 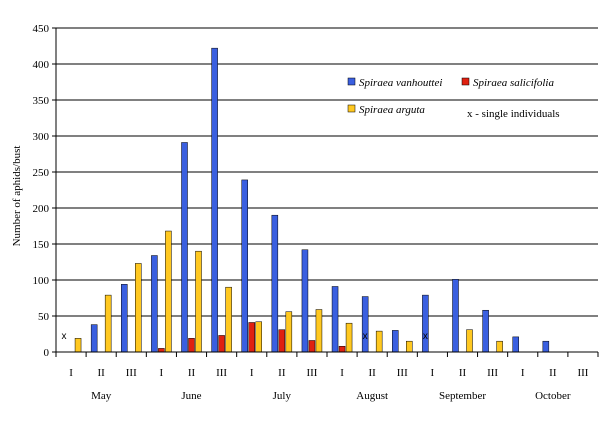 I want to click on y-tick-label: 150, so click(x=41, y=245).